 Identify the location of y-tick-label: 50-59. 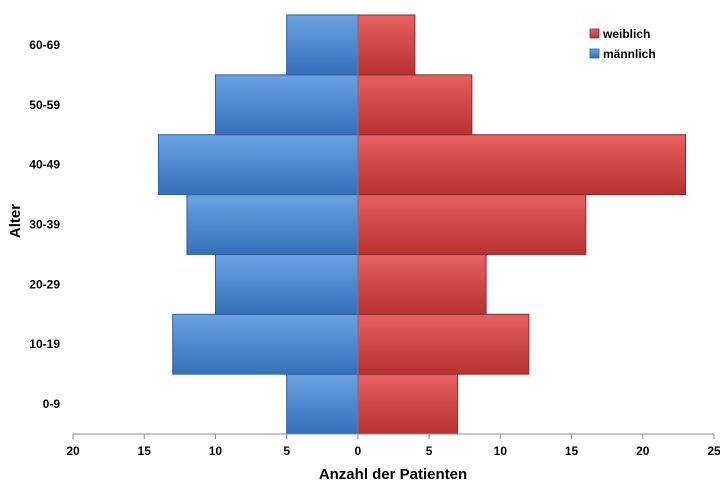
(44, 105).